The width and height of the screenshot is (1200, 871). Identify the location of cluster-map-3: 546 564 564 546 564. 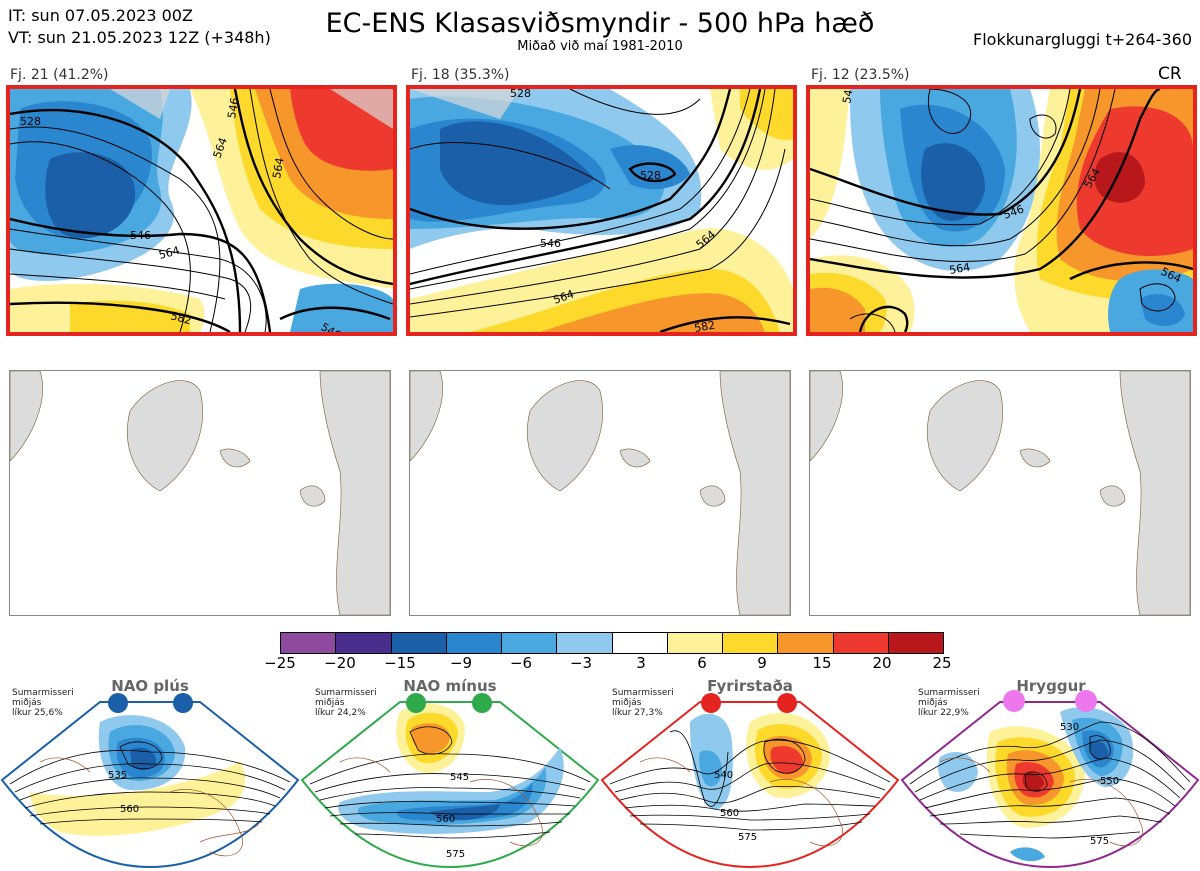
(1001, 210).